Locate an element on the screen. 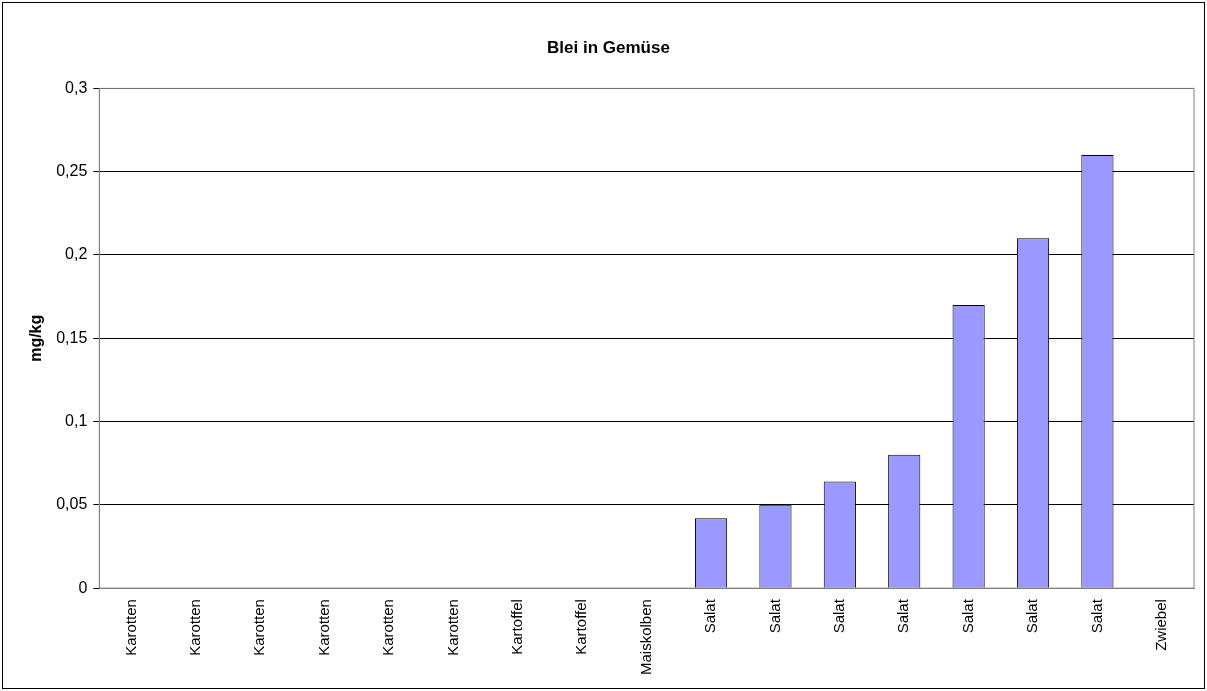 This screenshot has height=691, width=1207. x-tick-label: Zwiebel is located at coordinates (1160, 625).